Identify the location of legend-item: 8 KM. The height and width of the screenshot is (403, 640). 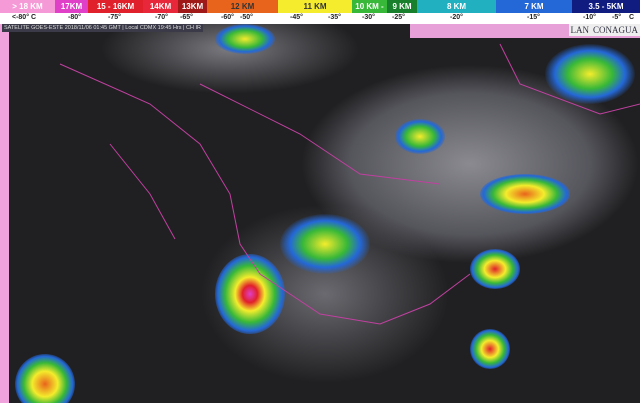
(456, 6).